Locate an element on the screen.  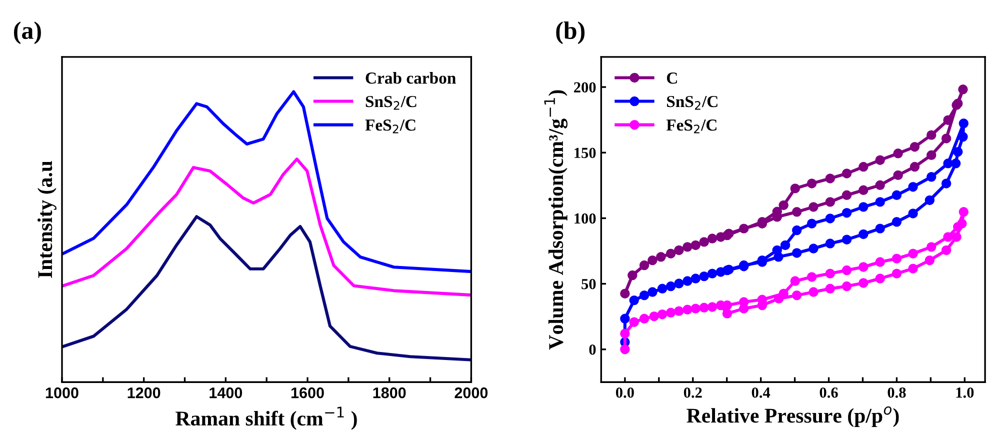
legend-label: Crab carbon is located at coordinates (411, 78).